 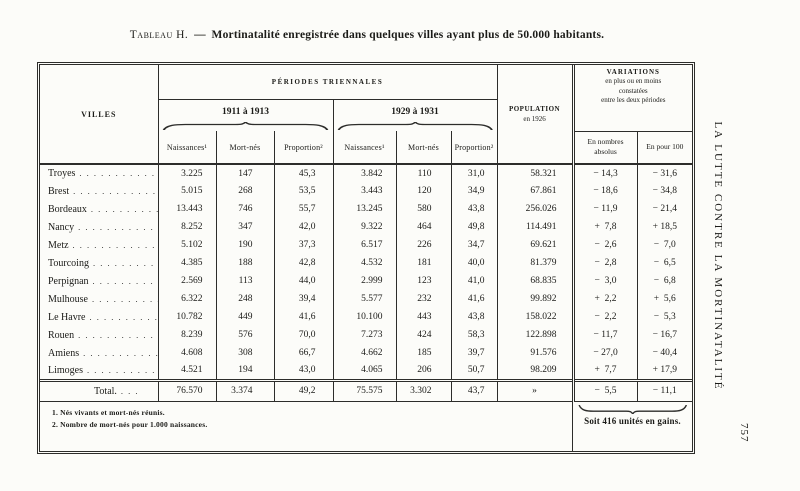 I want to click on value-cell: 41,6, so click(x=303, y=317).